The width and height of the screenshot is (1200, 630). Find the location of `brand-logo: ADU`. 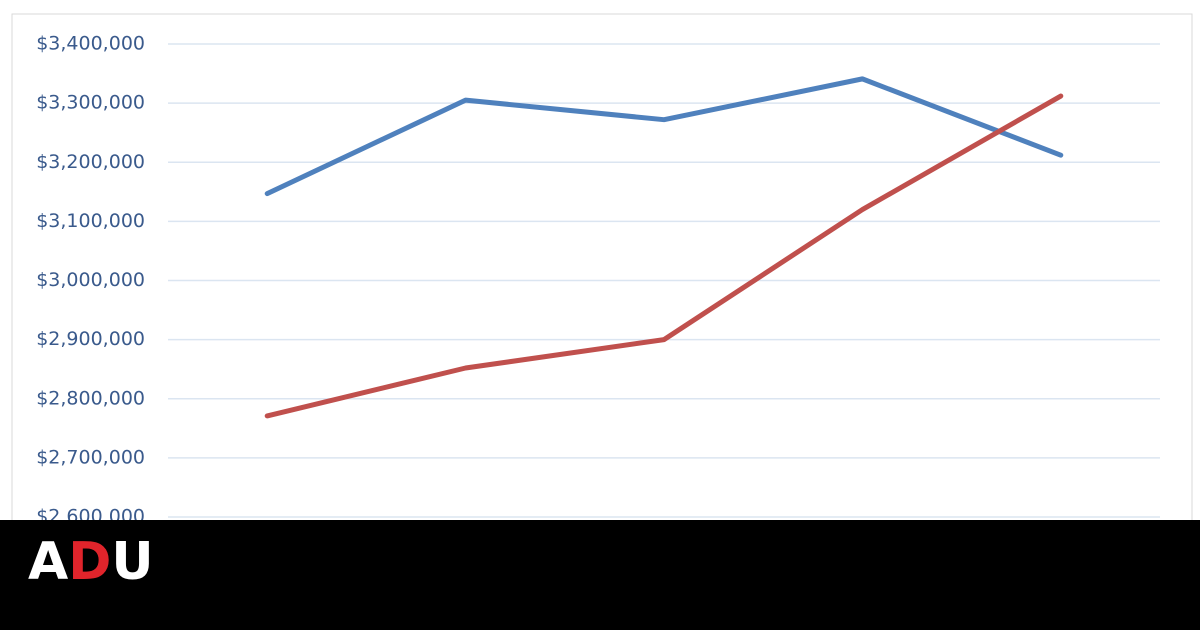

brand-logo: ADU is located at coordinates (91, 562).